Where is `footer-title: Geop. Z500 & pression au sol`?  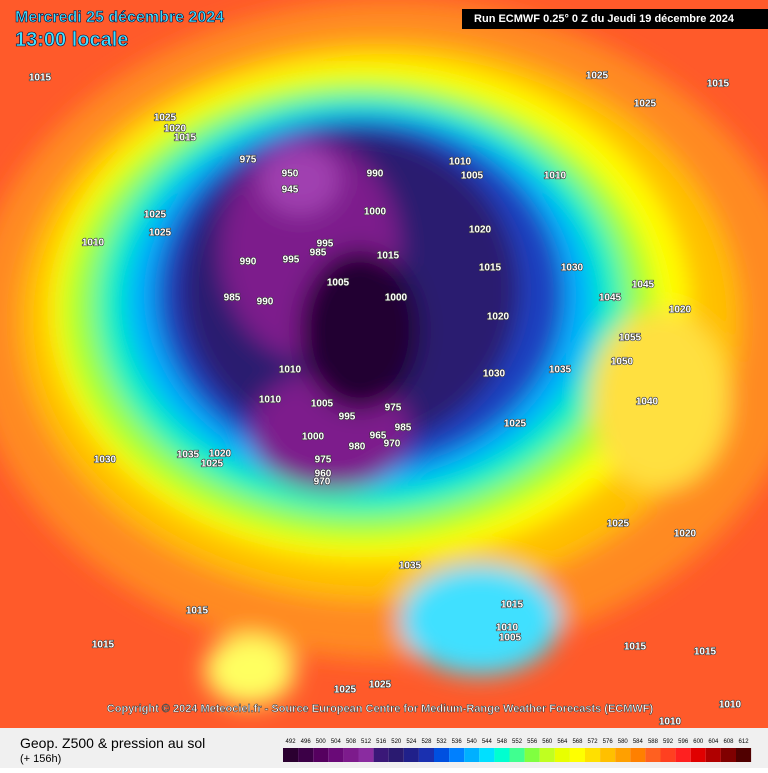
footer-title: Geop. Z500 & pression au sol is located at coordinates (112, 743).